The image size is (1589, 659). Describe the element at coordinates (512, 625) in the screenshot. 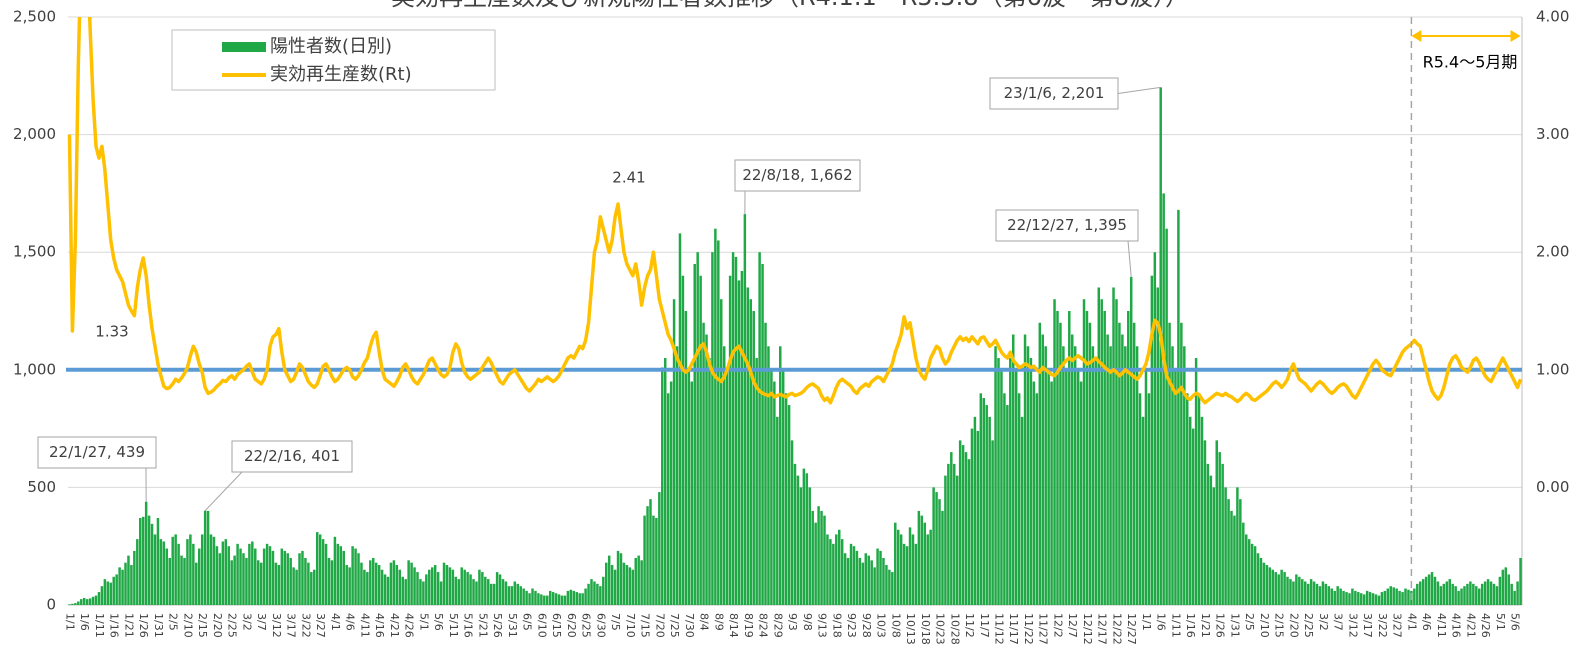

I see `x-tick-label: 5/31` at that location.